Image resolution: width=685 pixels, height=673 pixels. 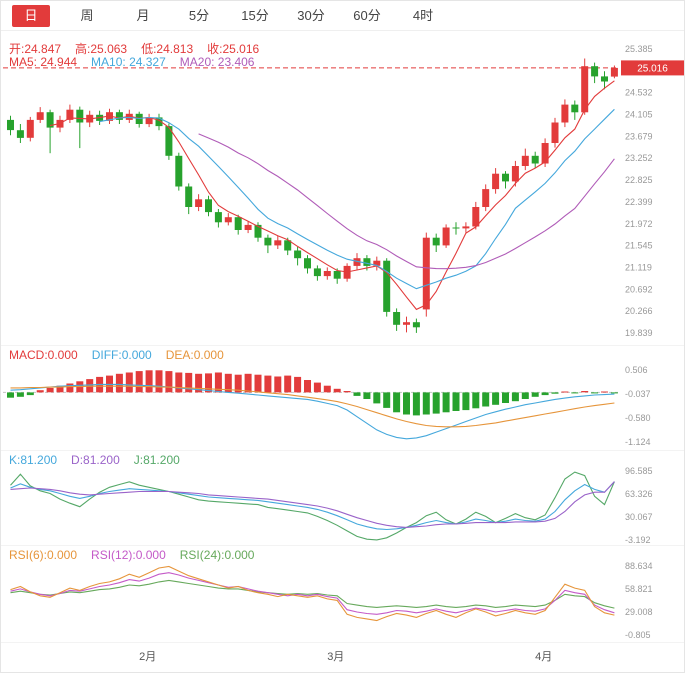 I want to click on last-price-tag-value: 25.016, so click(x=652, y=68).